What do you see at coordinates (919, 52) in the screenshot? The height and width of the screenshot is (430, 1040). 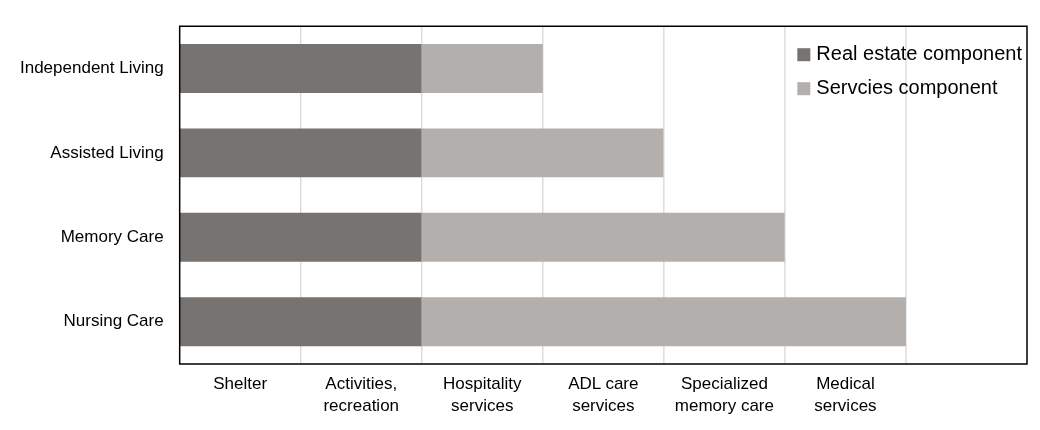 I see `legend-label: Real estate component` at bounding box center [919, 52].